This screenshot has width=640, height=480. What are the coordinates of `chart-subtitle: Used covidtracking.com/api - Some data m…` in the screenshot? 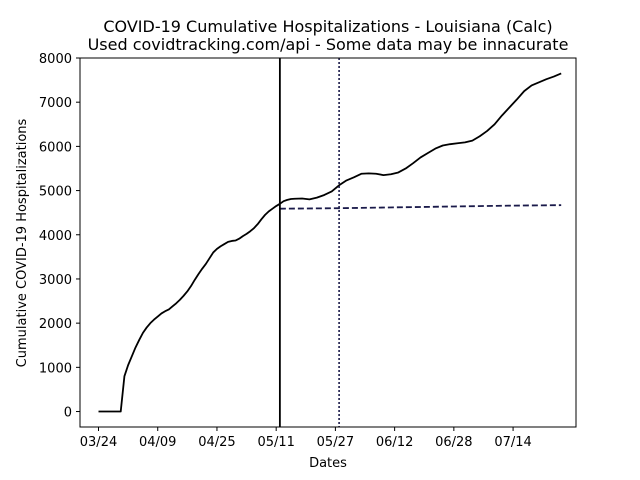 It's located at (328, 44).